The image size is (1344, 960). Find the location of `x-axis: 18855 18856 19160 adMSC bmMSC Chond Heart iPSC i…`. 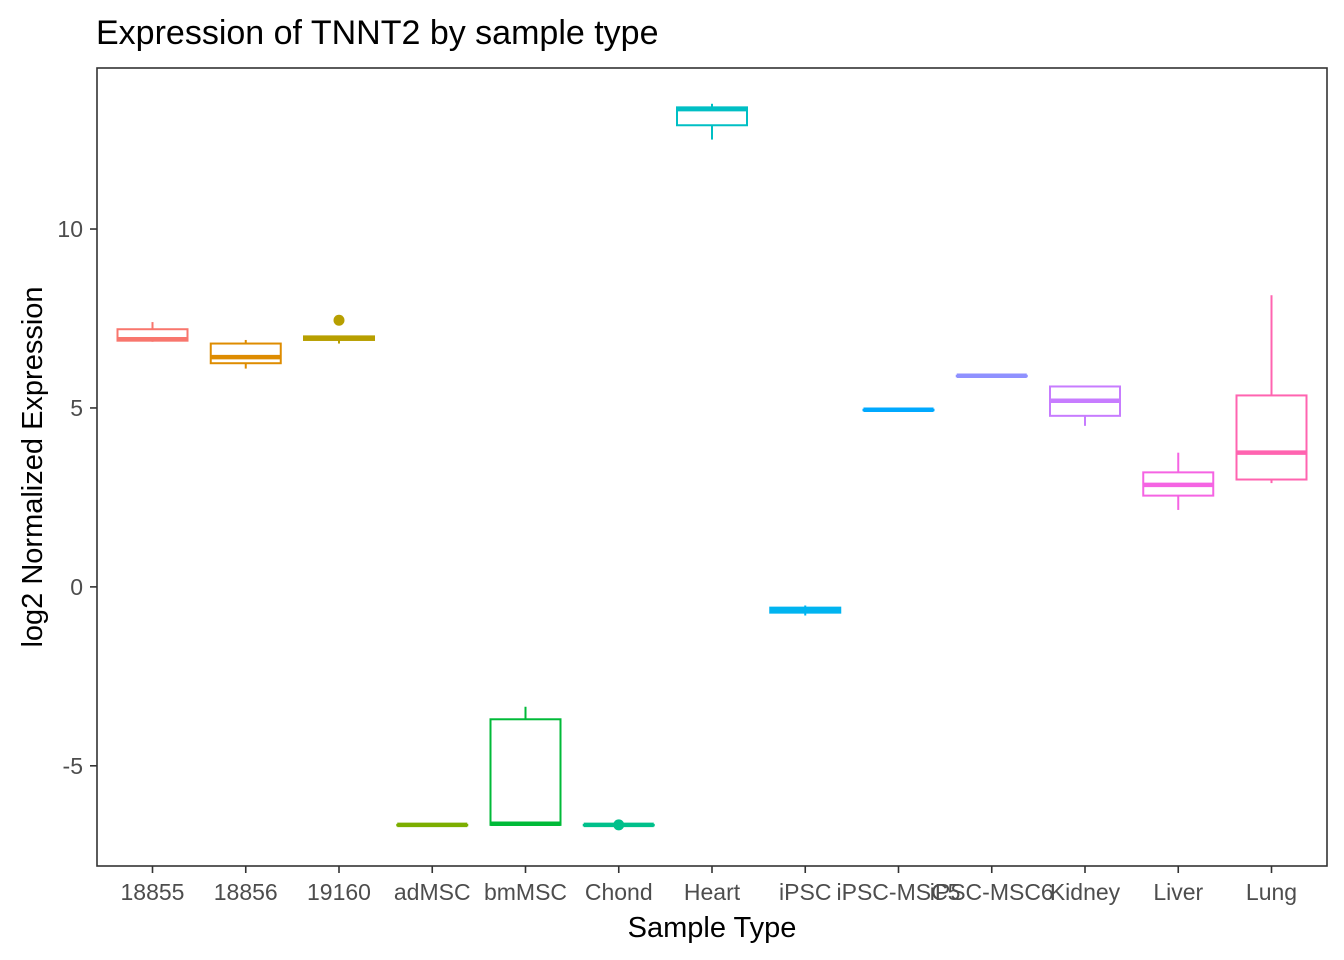

x-axis: 18855 18856 19160 adMSC bmMSC Chond Heart iPSC i… is located at coordinates (709, 885).